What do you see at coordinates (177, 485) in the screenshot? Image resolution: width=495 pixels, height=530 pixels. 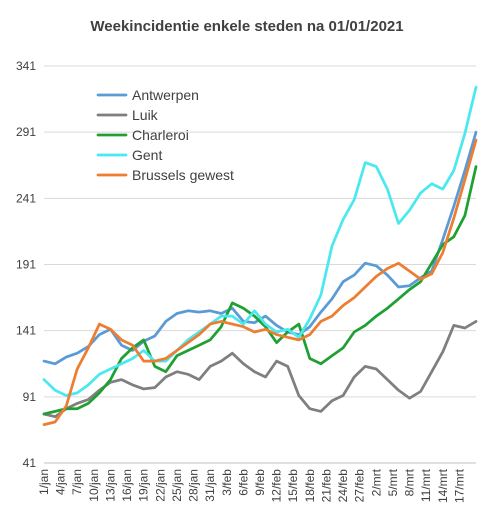 I see `x-tick-label: 25/jan` at bounding box center [177, 485].